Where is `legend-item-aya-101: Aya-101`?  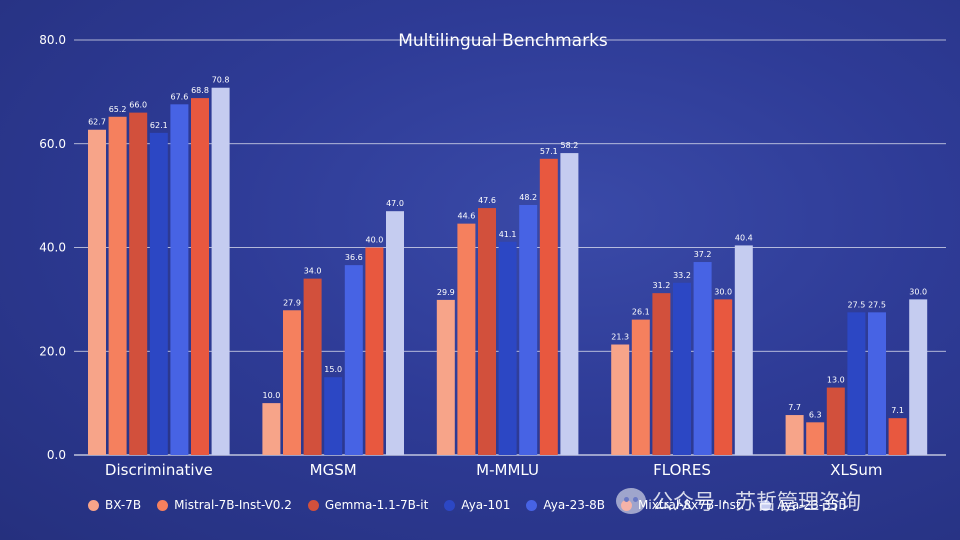
legend-item-aya-101: Aya-101 is located at coordinates (477, 505).